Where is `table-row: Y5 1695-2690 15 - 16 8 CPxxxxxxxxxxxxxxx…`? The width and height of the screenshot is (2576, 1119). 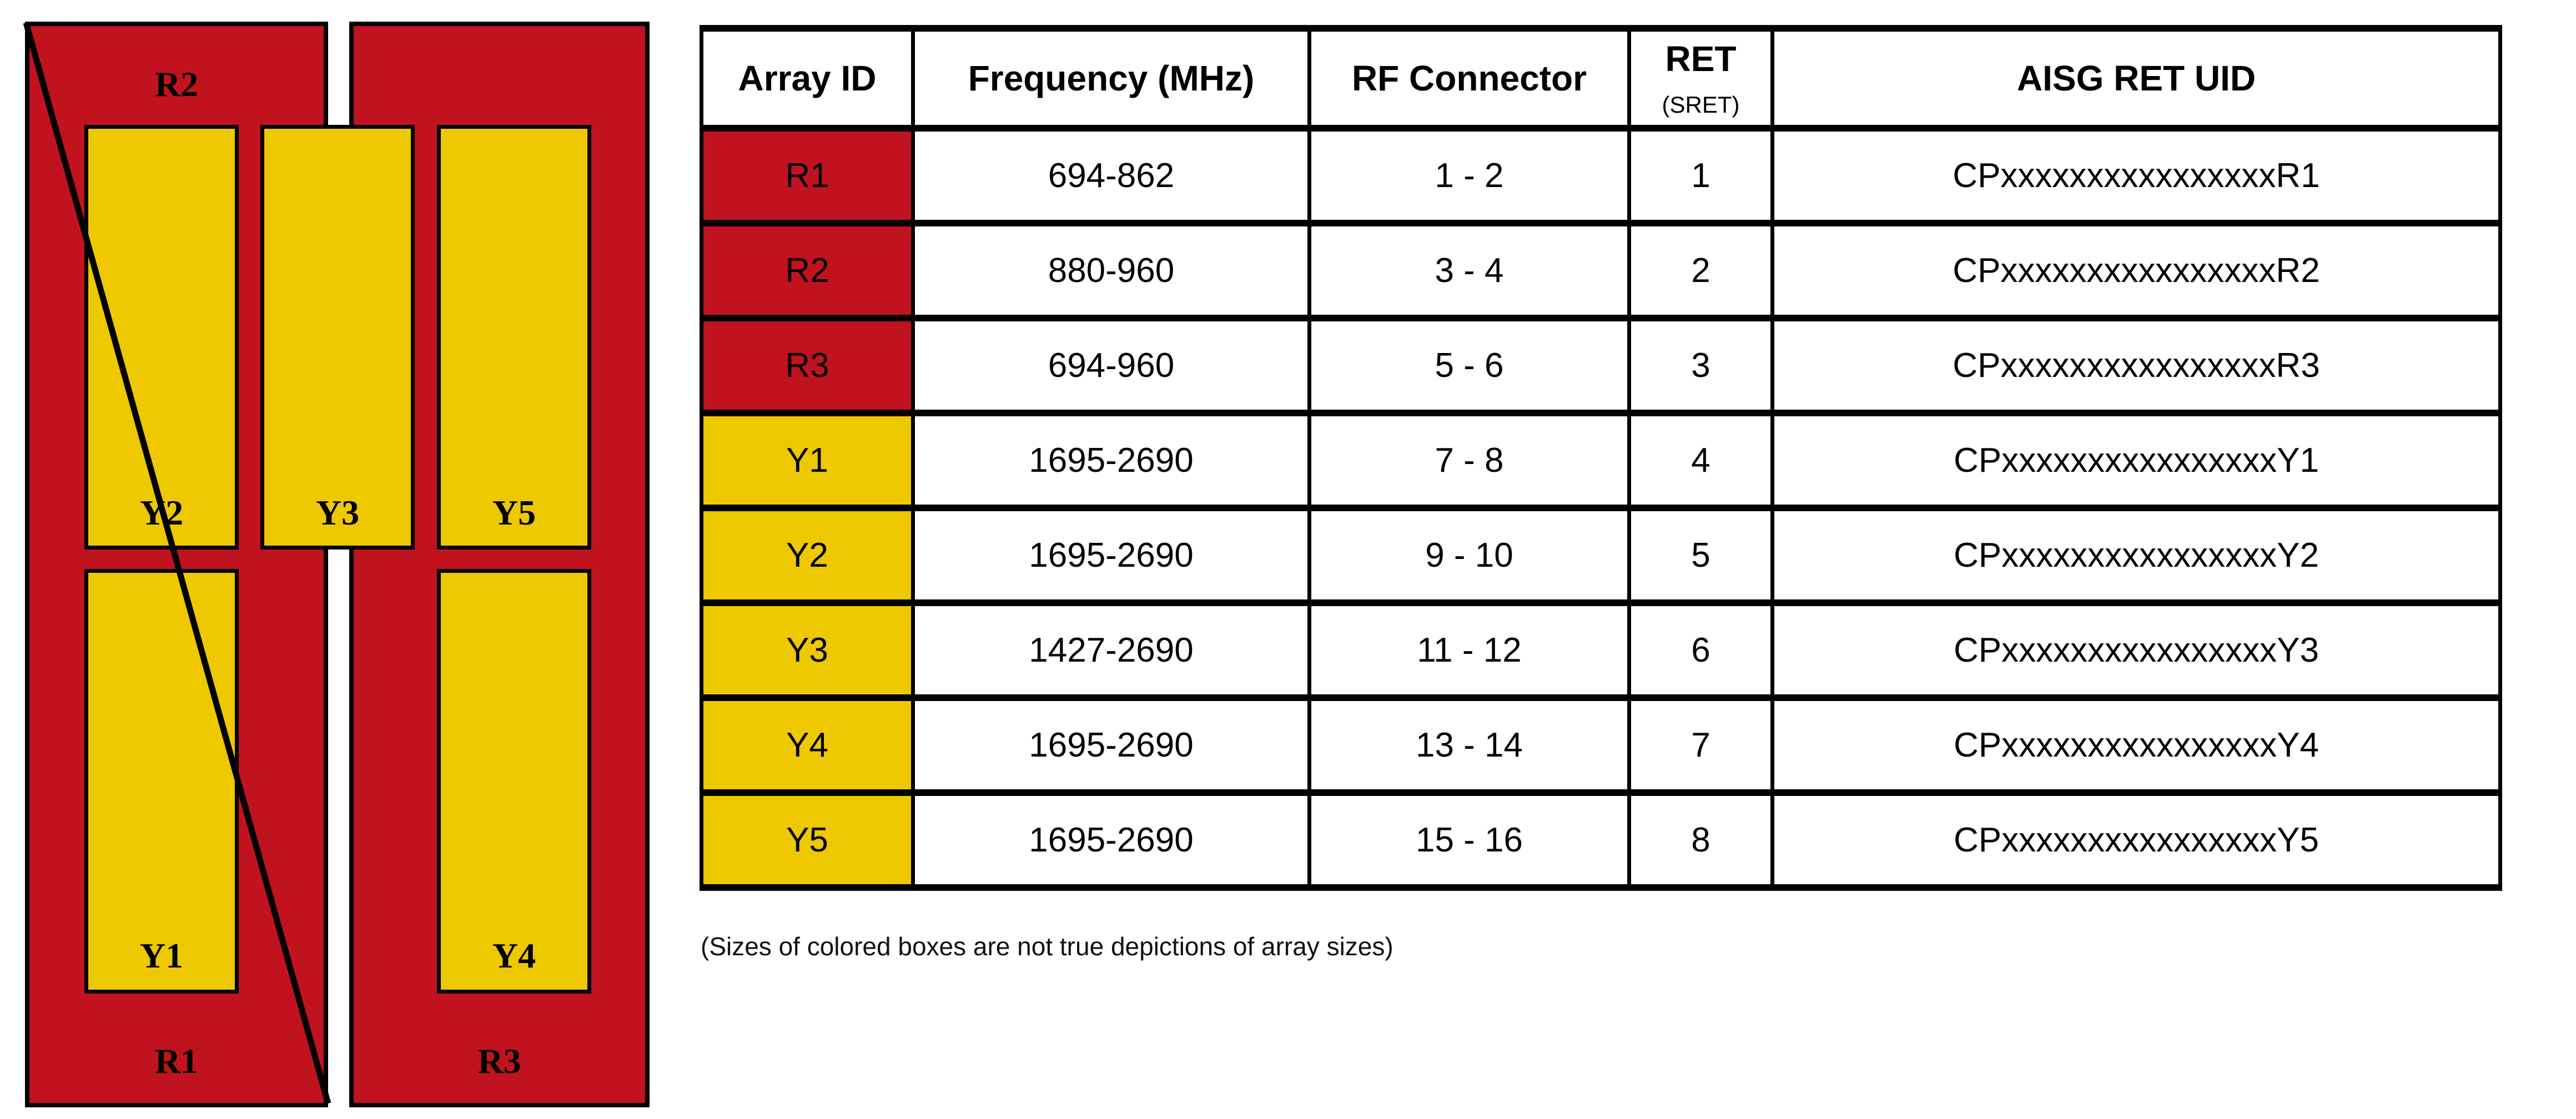 table-row: Y5 1695-2690 15 - 16 8 CPxxxxxxxxxxxxxxx… is located at coordinates (1601, 840).